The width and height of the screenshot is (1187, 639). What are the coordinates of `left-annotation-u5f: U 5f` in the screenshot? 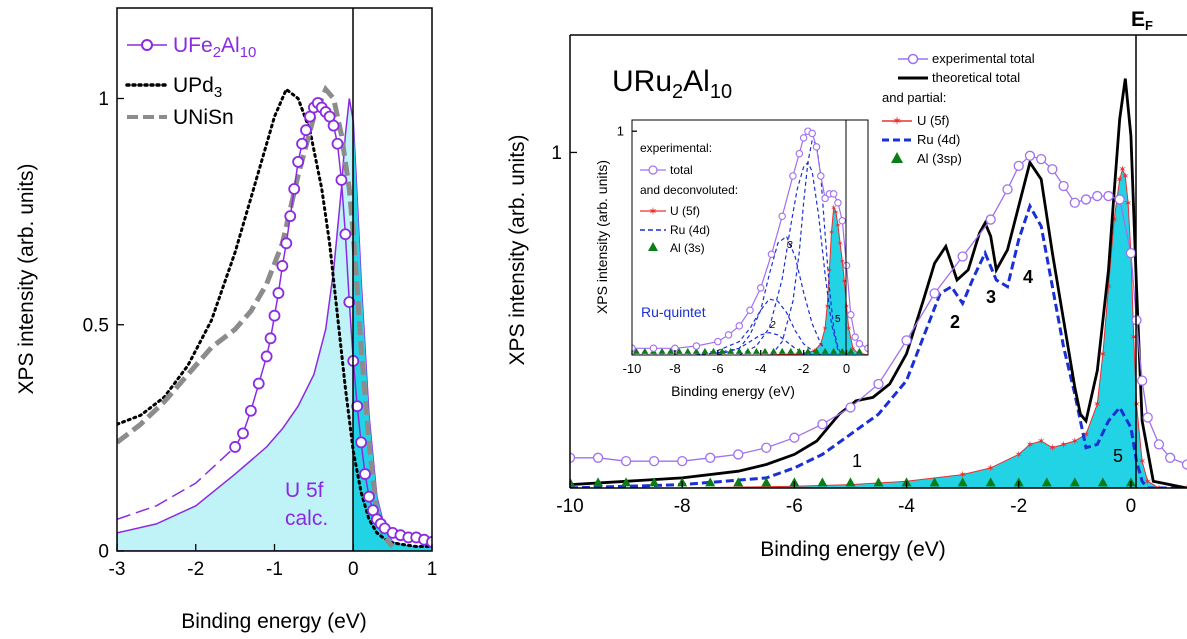 It's located at (304, 490).